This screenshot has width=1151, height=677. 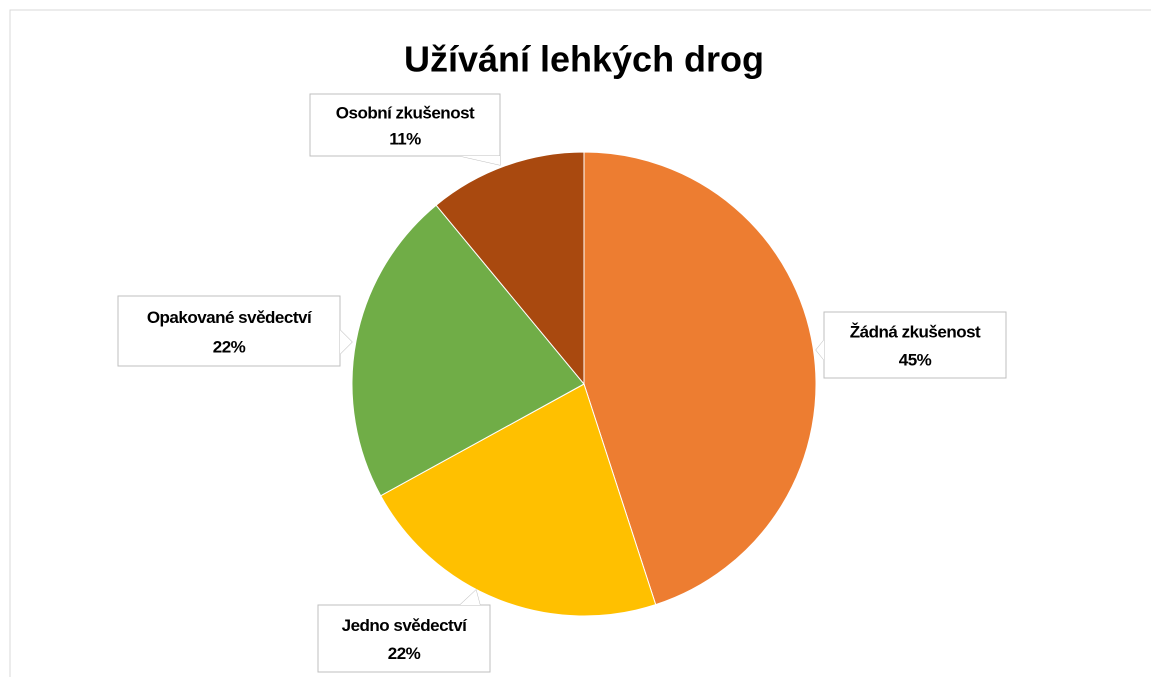 I want to click on category-label: Osobní zkušenost, so click(x=405, y=112).